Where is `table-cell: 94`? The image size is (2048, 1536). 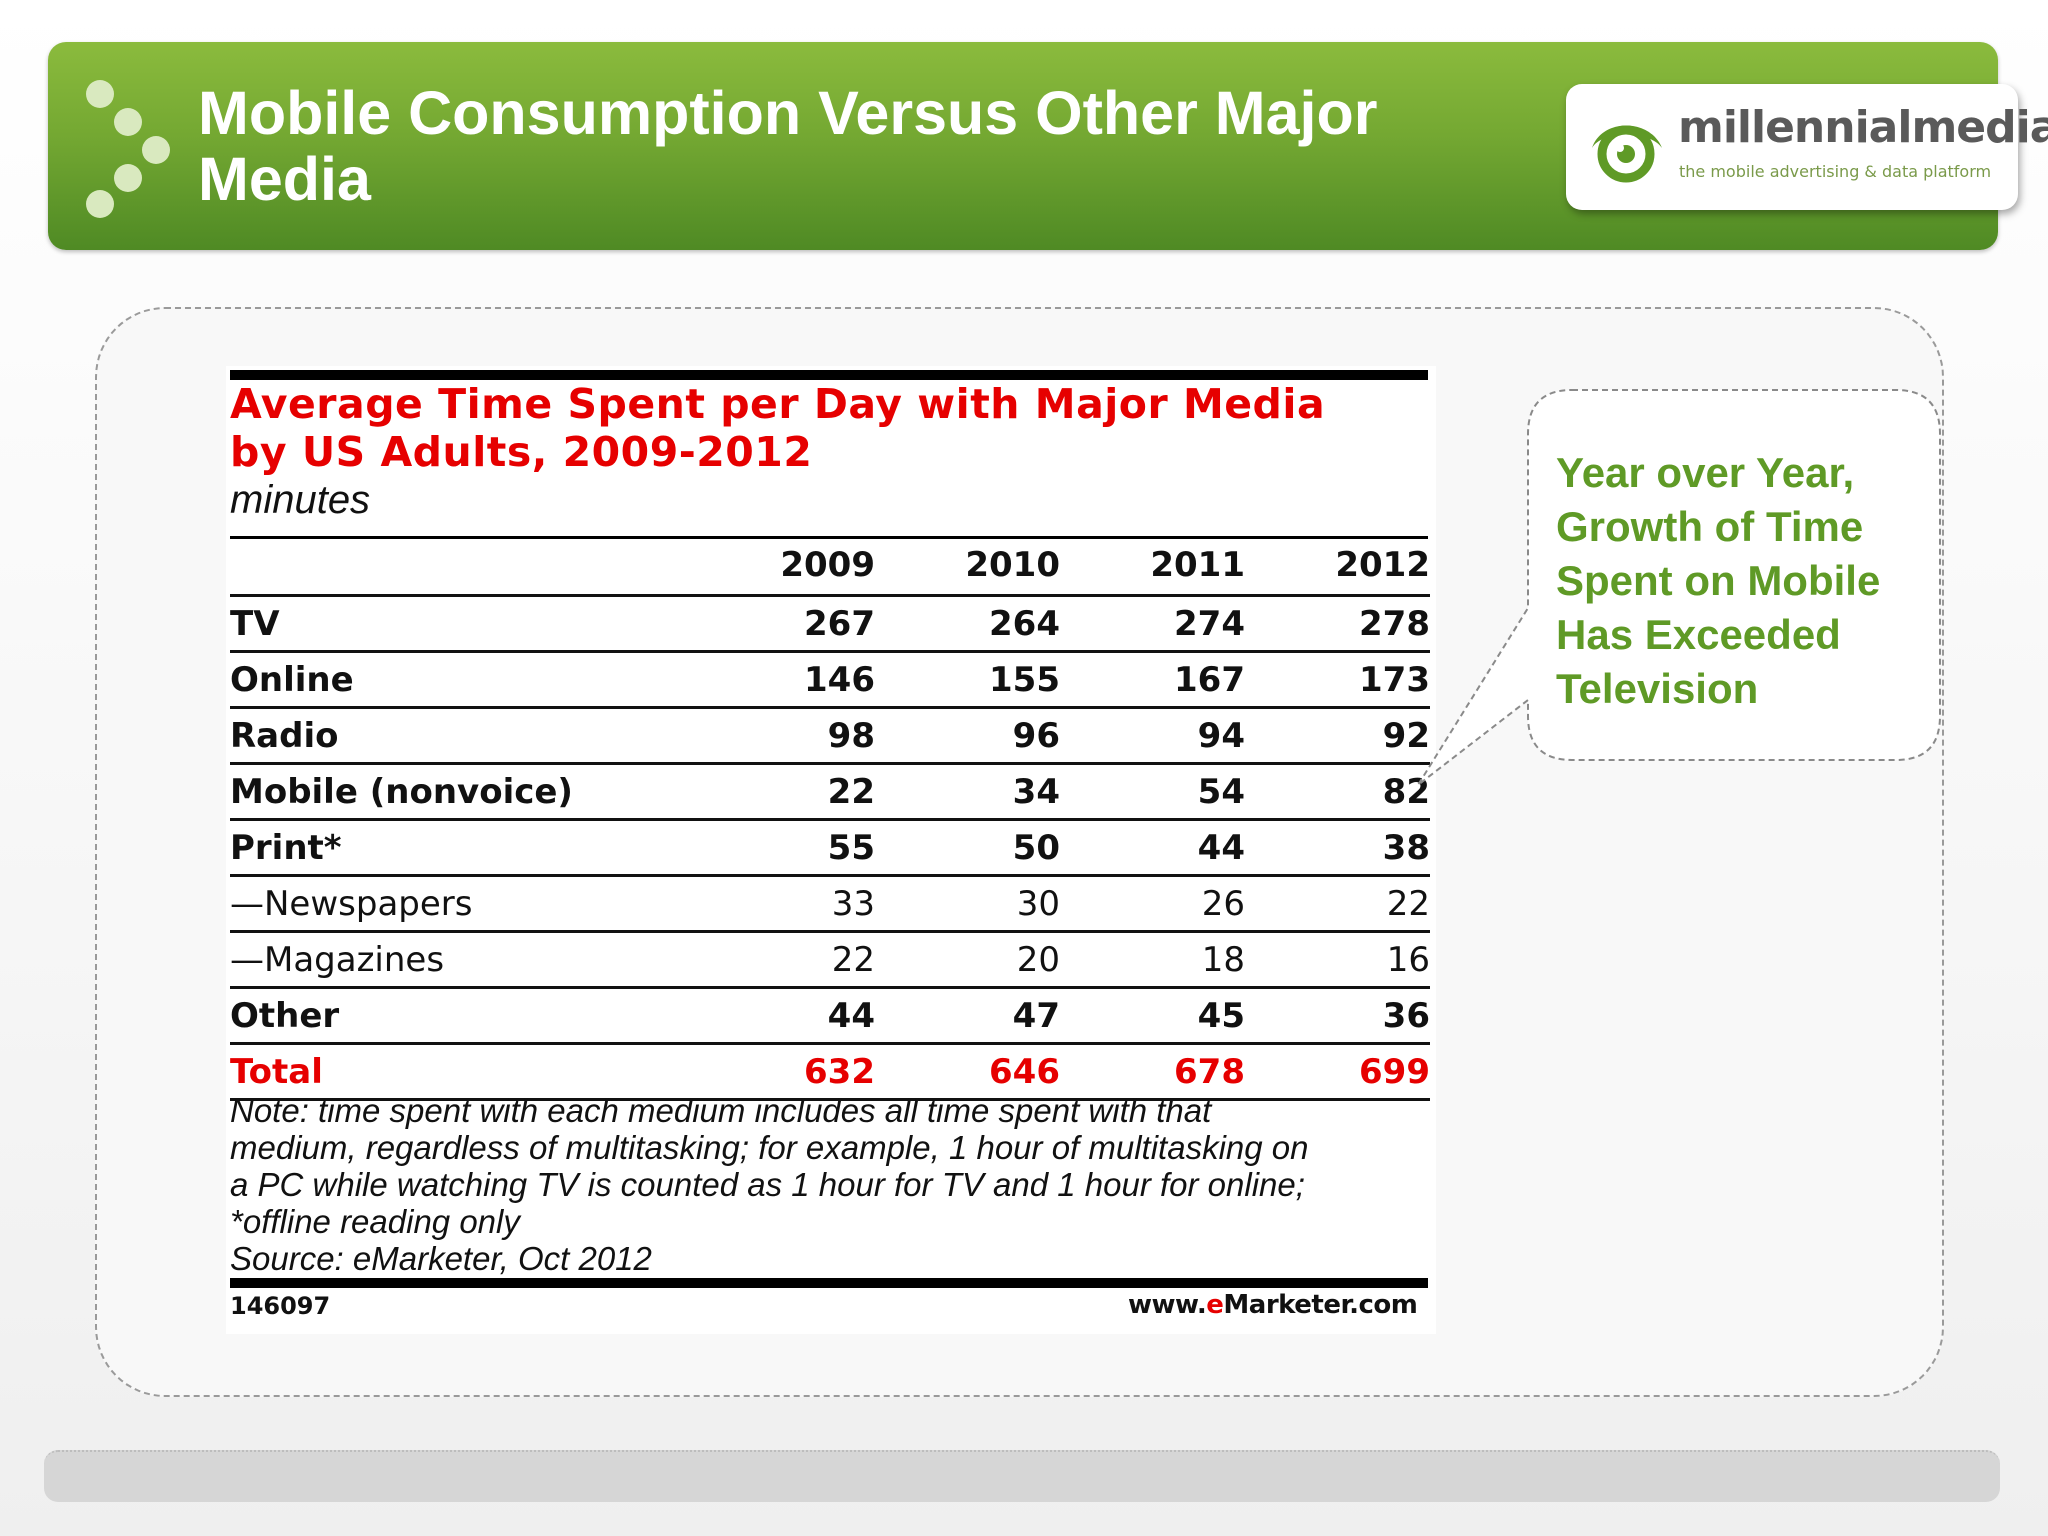 table-cell: 94 is located at coordinates (1152, 736).